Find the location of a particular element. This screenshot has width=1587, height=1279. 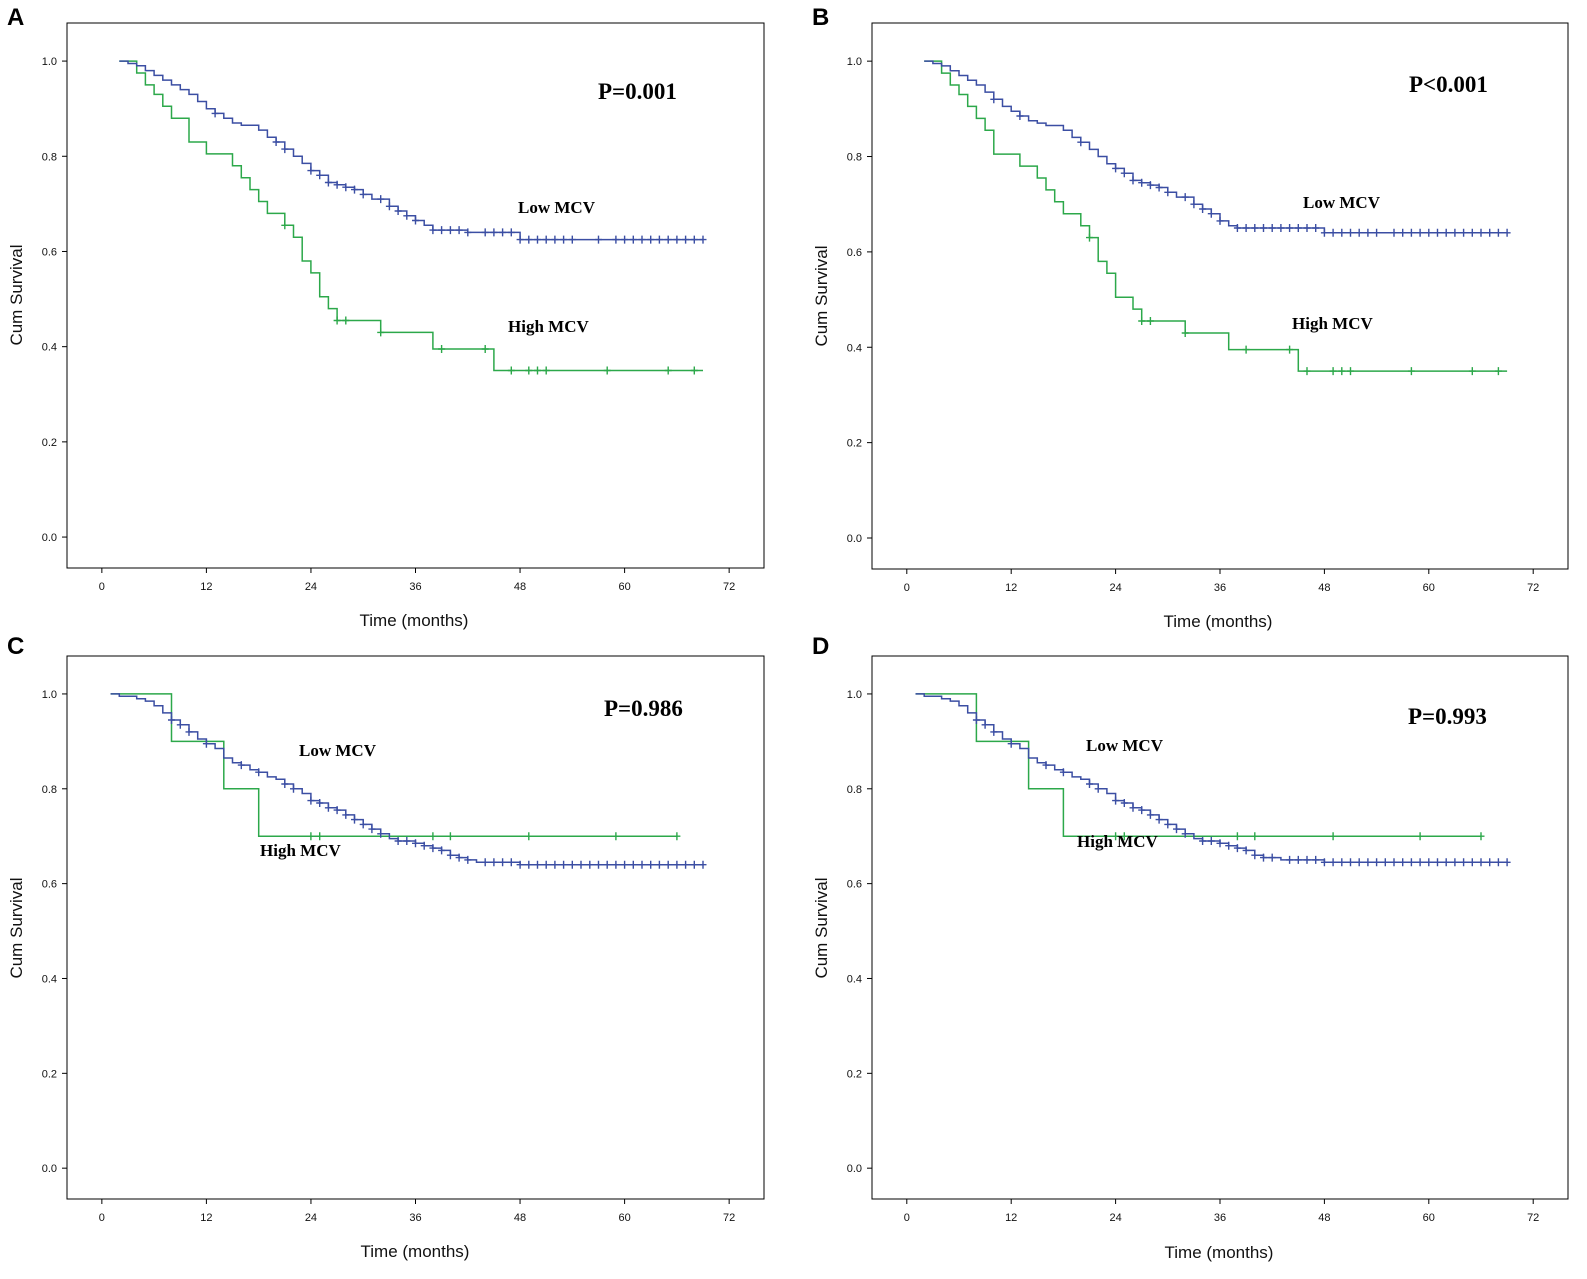

p-value: P<0.001 is located at coordinates (1448, 84).